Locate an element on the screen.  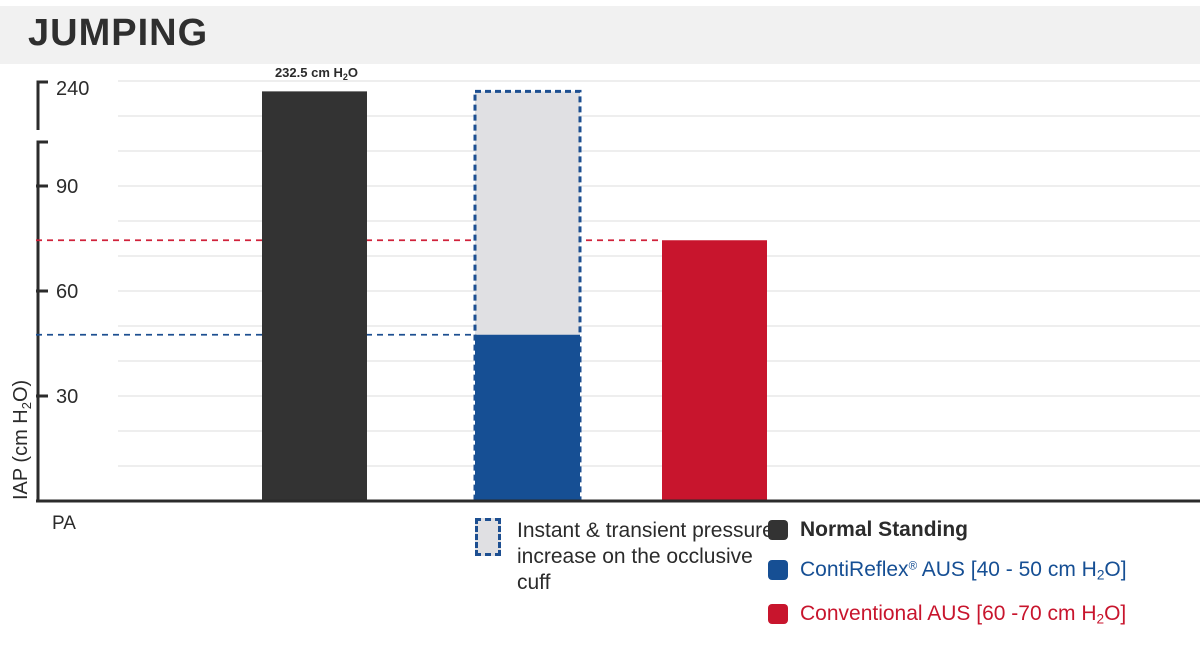
legend-item-conventional: Conventional AUS [60 -70 cm H2O] is located at coordinates (947, 614).